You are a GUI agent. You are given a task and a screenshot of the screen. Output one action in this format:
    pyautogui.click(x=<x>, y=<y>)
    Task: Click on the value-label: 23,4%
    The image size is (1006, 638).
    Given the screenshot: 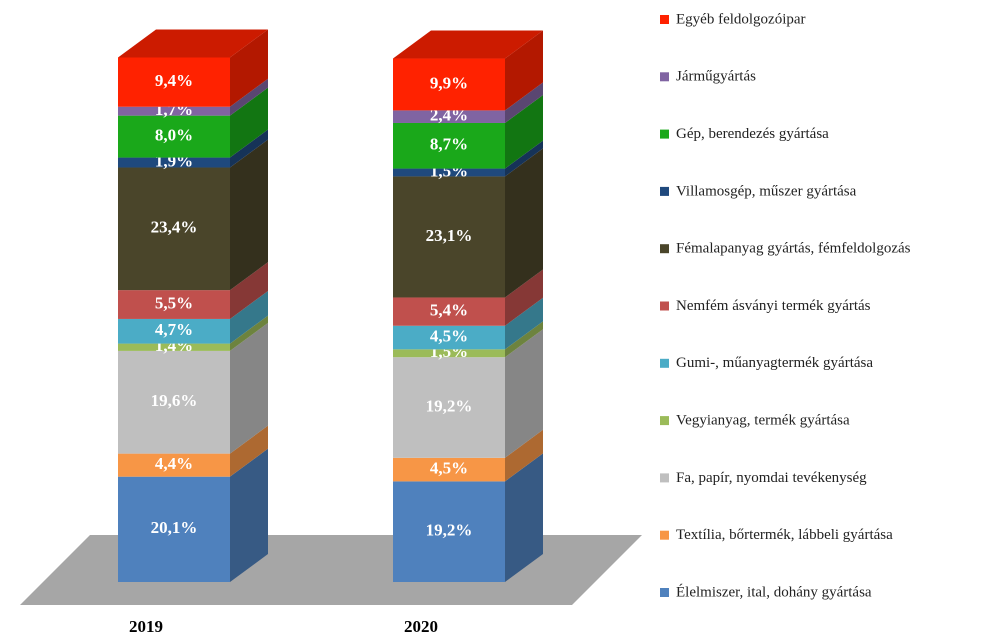 What is the action you would take?
    pyautogui.click(x=174, y=227)
    